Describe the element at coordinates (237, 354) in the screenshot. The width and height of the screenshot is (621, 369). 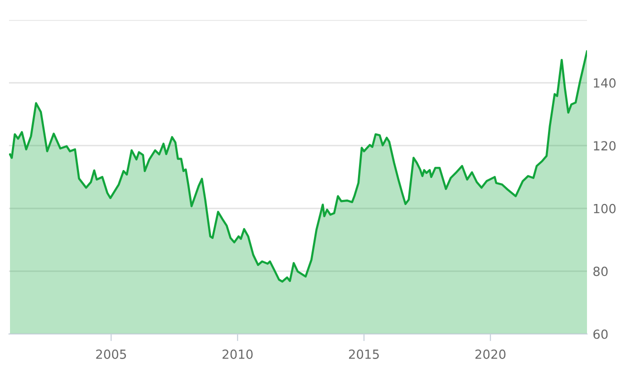
I see `x-tick-label: 2010` at that location.